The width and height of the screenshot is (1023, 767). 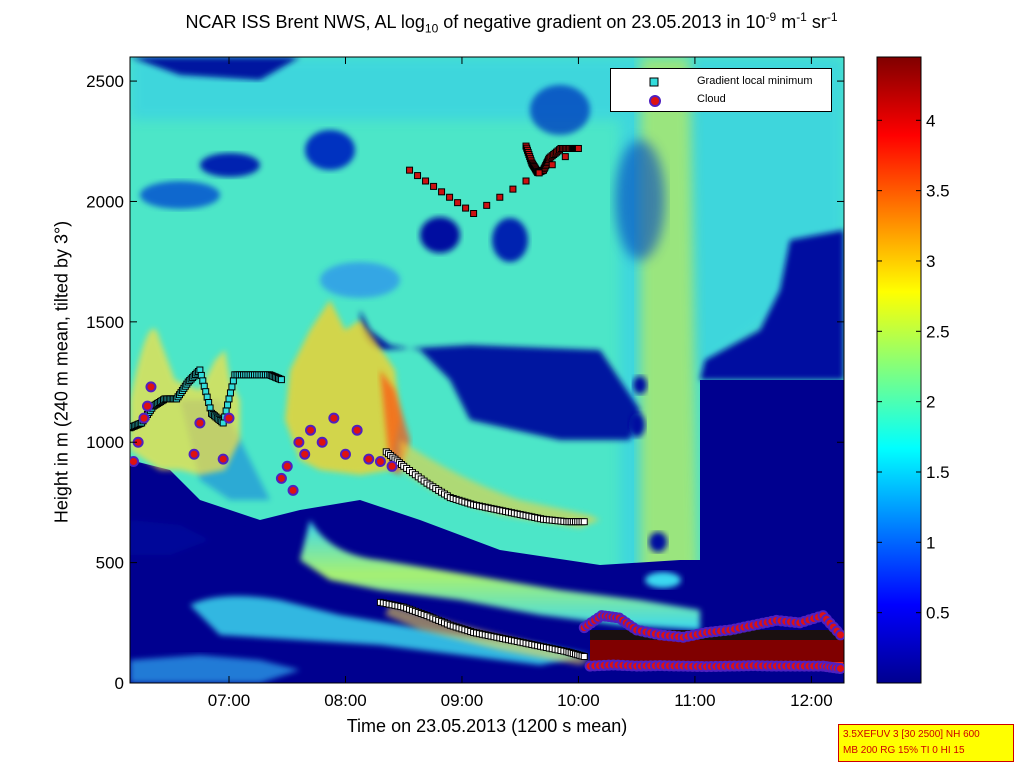 I want to click on legend-marker-square, so click(x=654, y=82).